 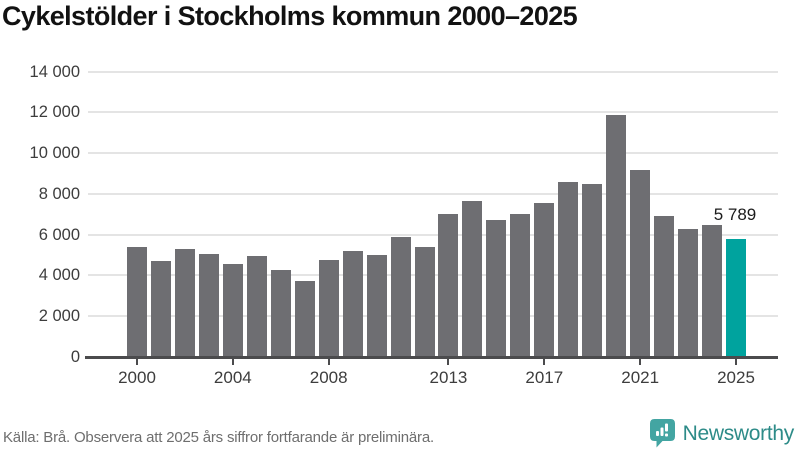 What do you see at coordinates (54, 71) in the screenshot?
I see `y-axis-label-14000: 14 000` at bounding box center [54, 71].